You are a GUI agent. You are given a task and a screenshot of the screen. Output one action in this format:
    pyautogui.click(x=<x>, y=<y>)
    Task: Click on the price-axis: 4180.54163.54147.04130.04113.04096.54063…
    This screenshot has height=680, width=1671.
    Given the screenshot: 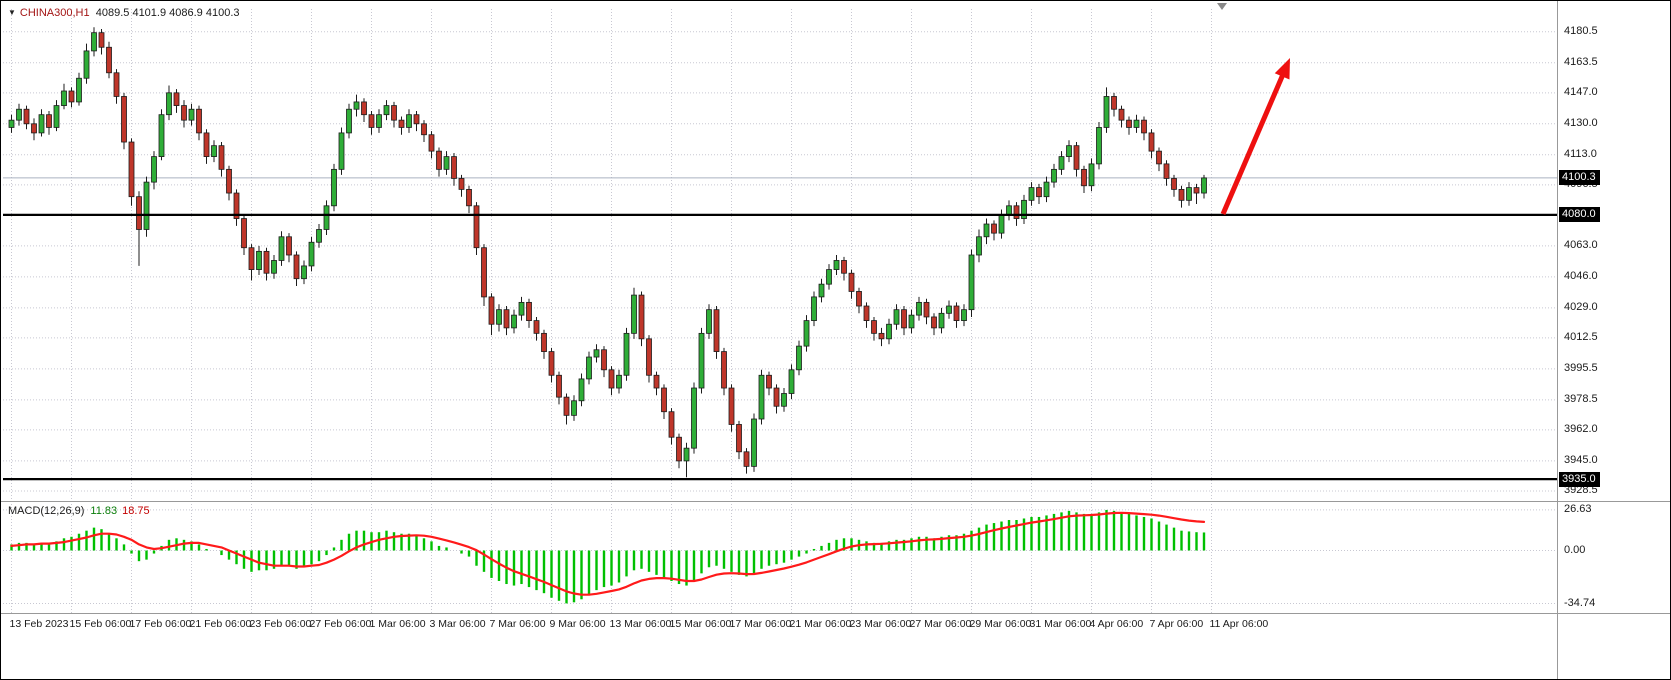 What is the action you would take?
    pyautogui.click(x=1614, y=340)
    